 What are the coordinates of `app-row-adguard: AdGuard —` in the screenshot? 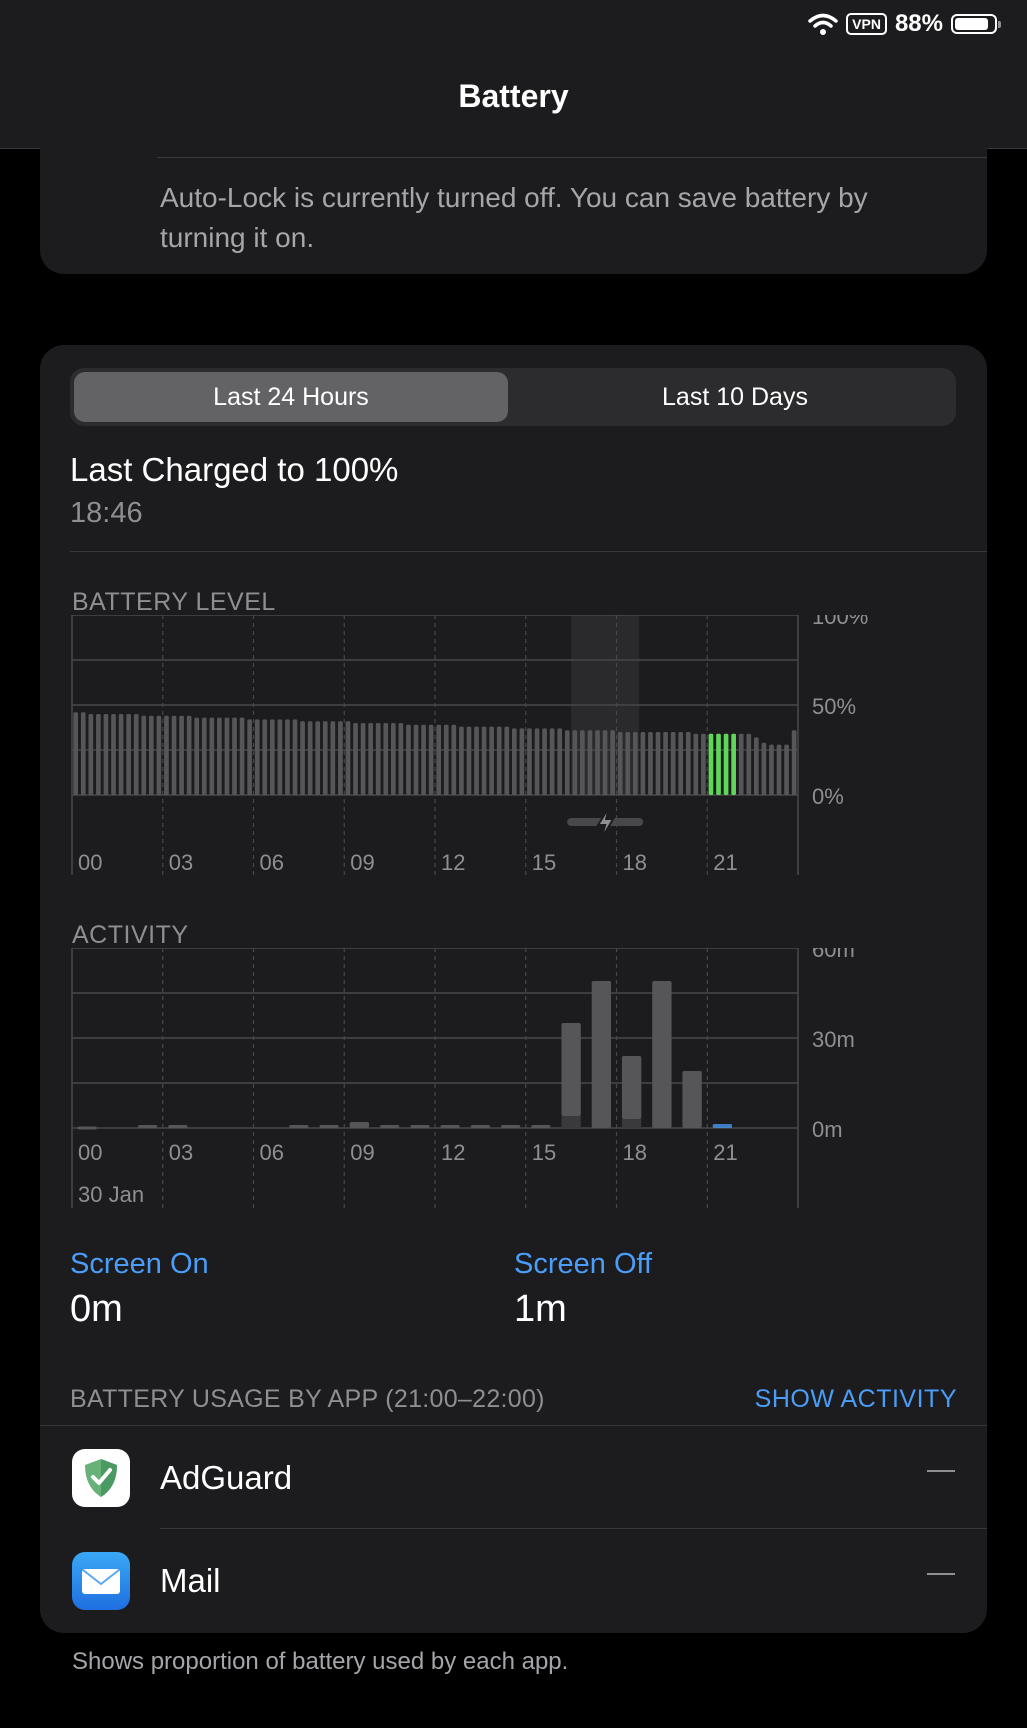 It's located at (513, 1478).